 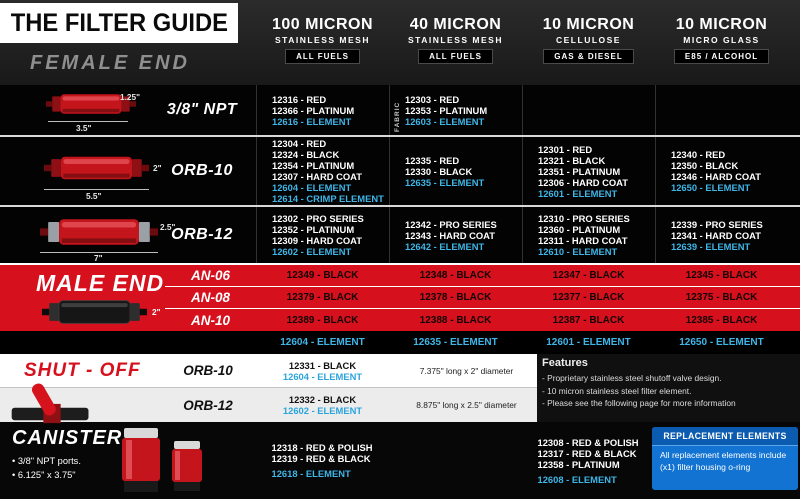 What do you see at coordinates (716, 235) in the screenshot?
I see `part-number: 12341 - HARD COAT` at bounding box center [716, 235].